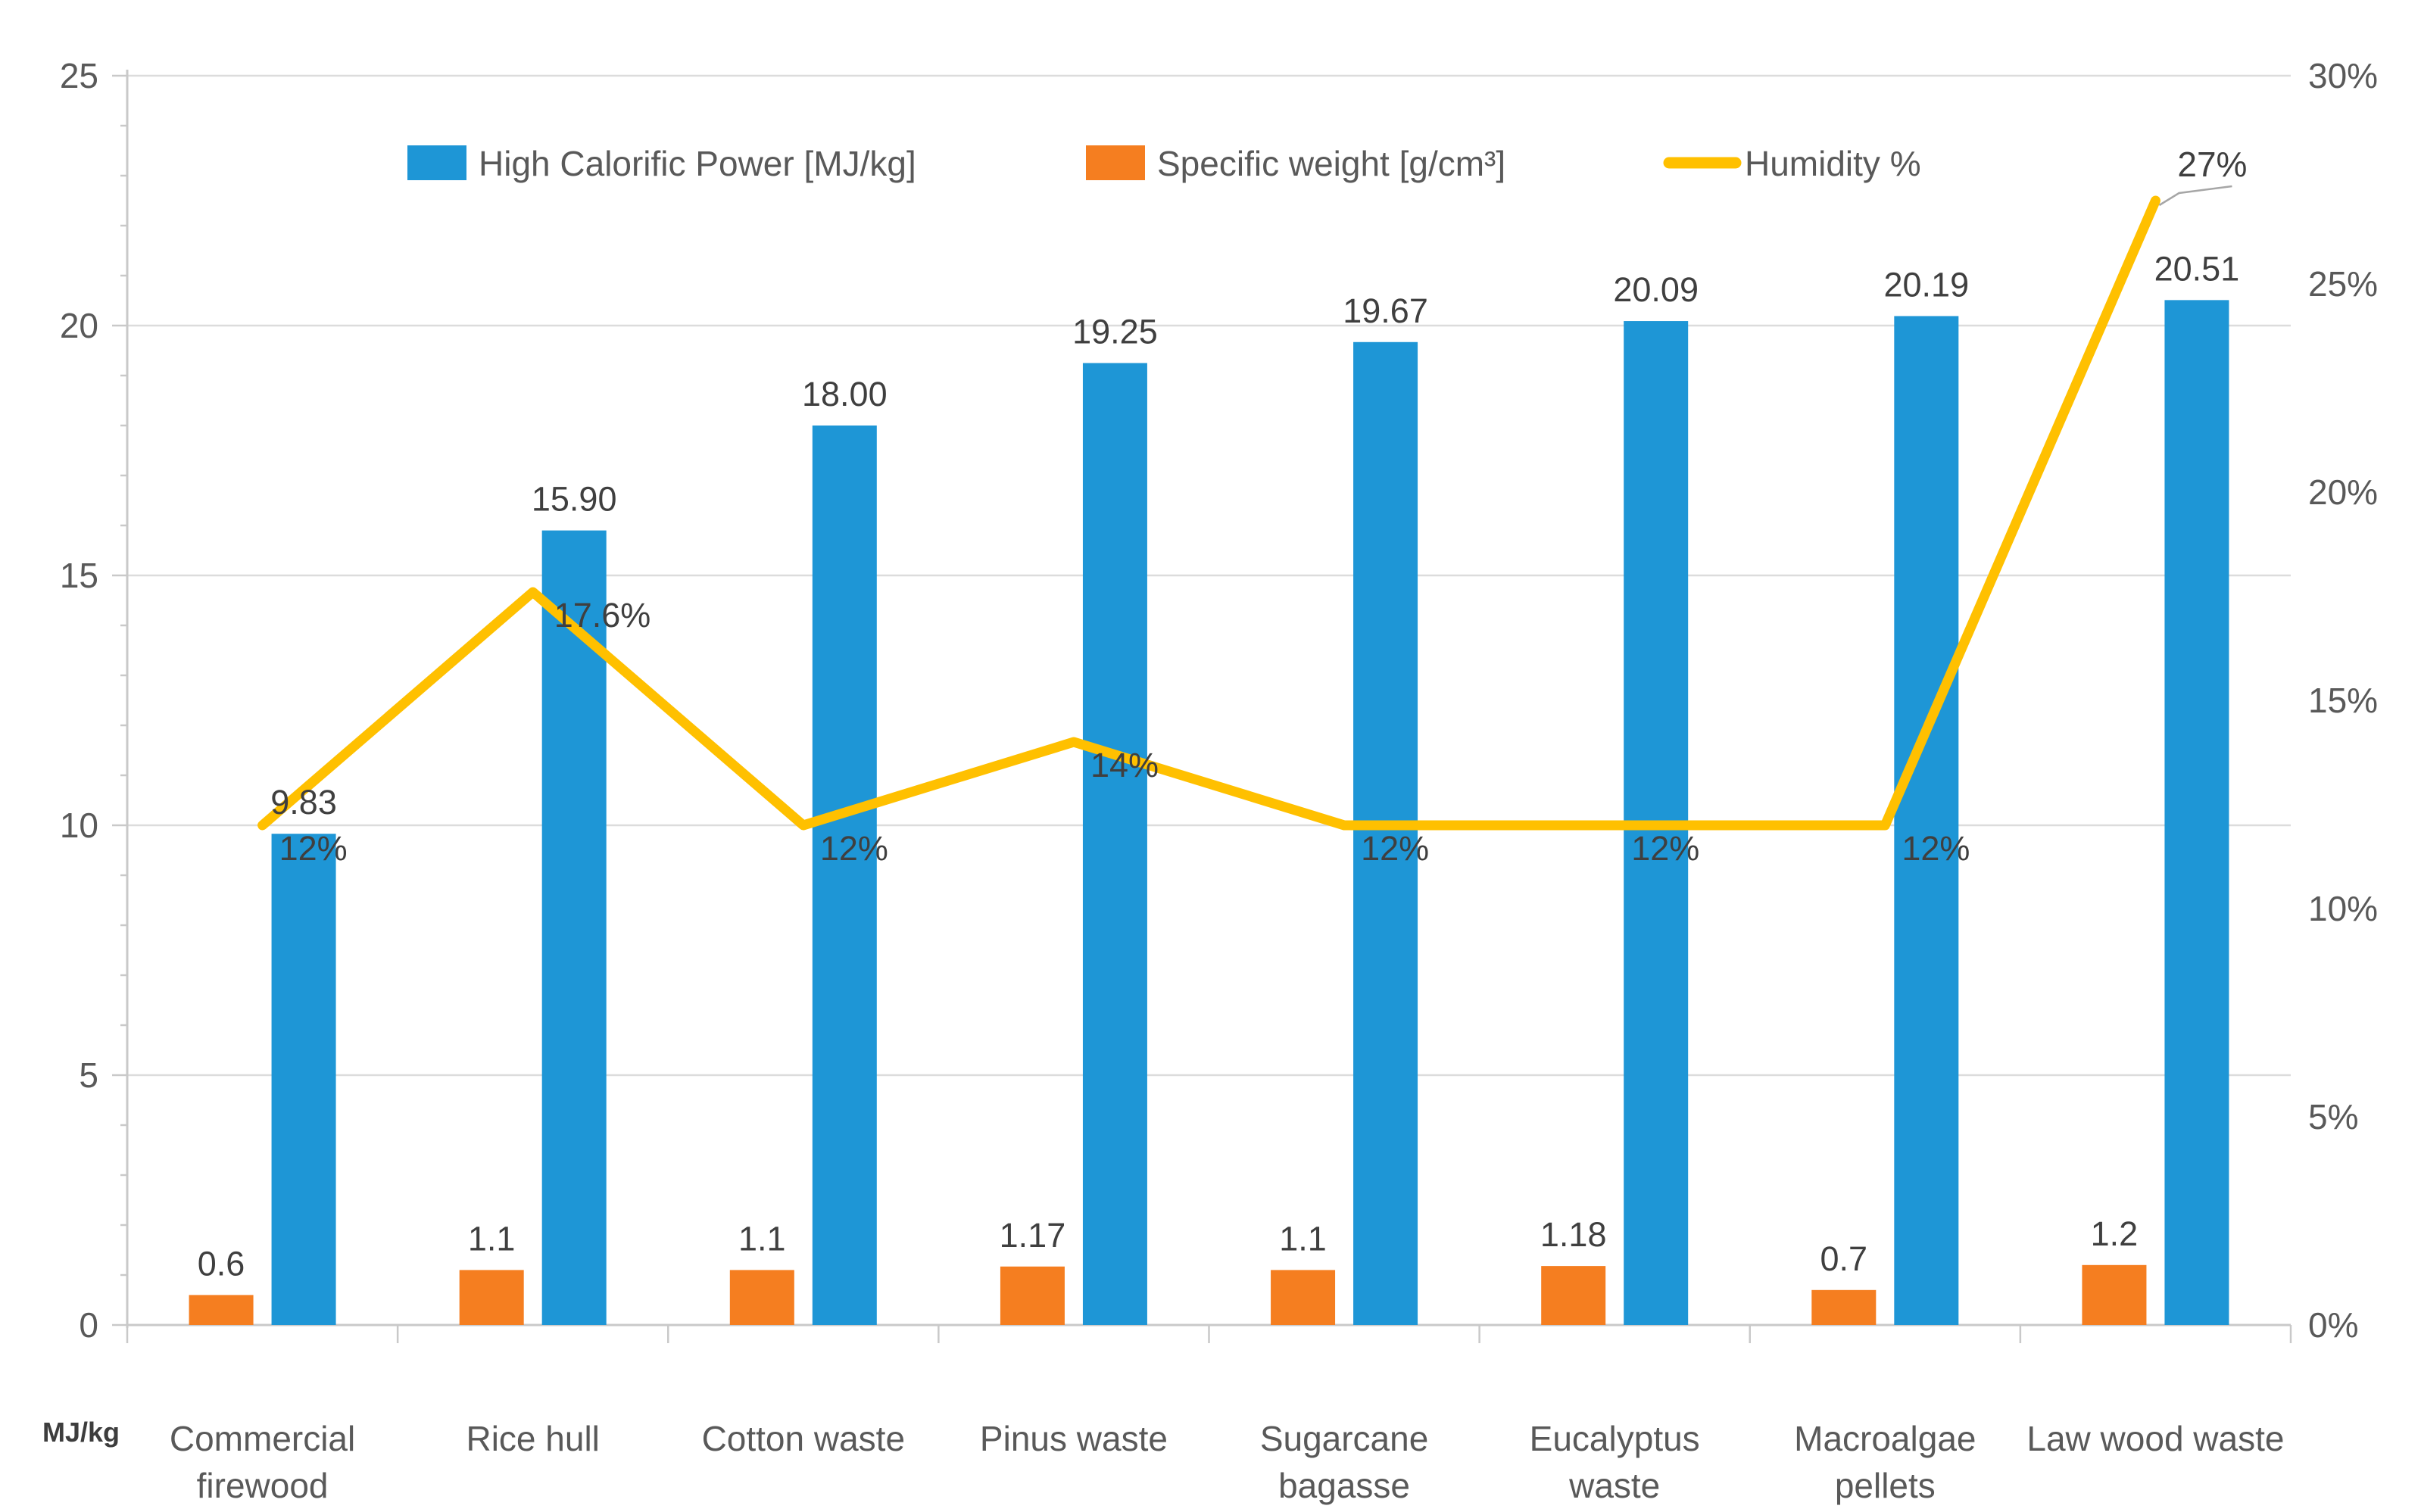 This screenshot has height=1512, width=2421. I want to click on category-label: bagasse, so click(1344, 1485).